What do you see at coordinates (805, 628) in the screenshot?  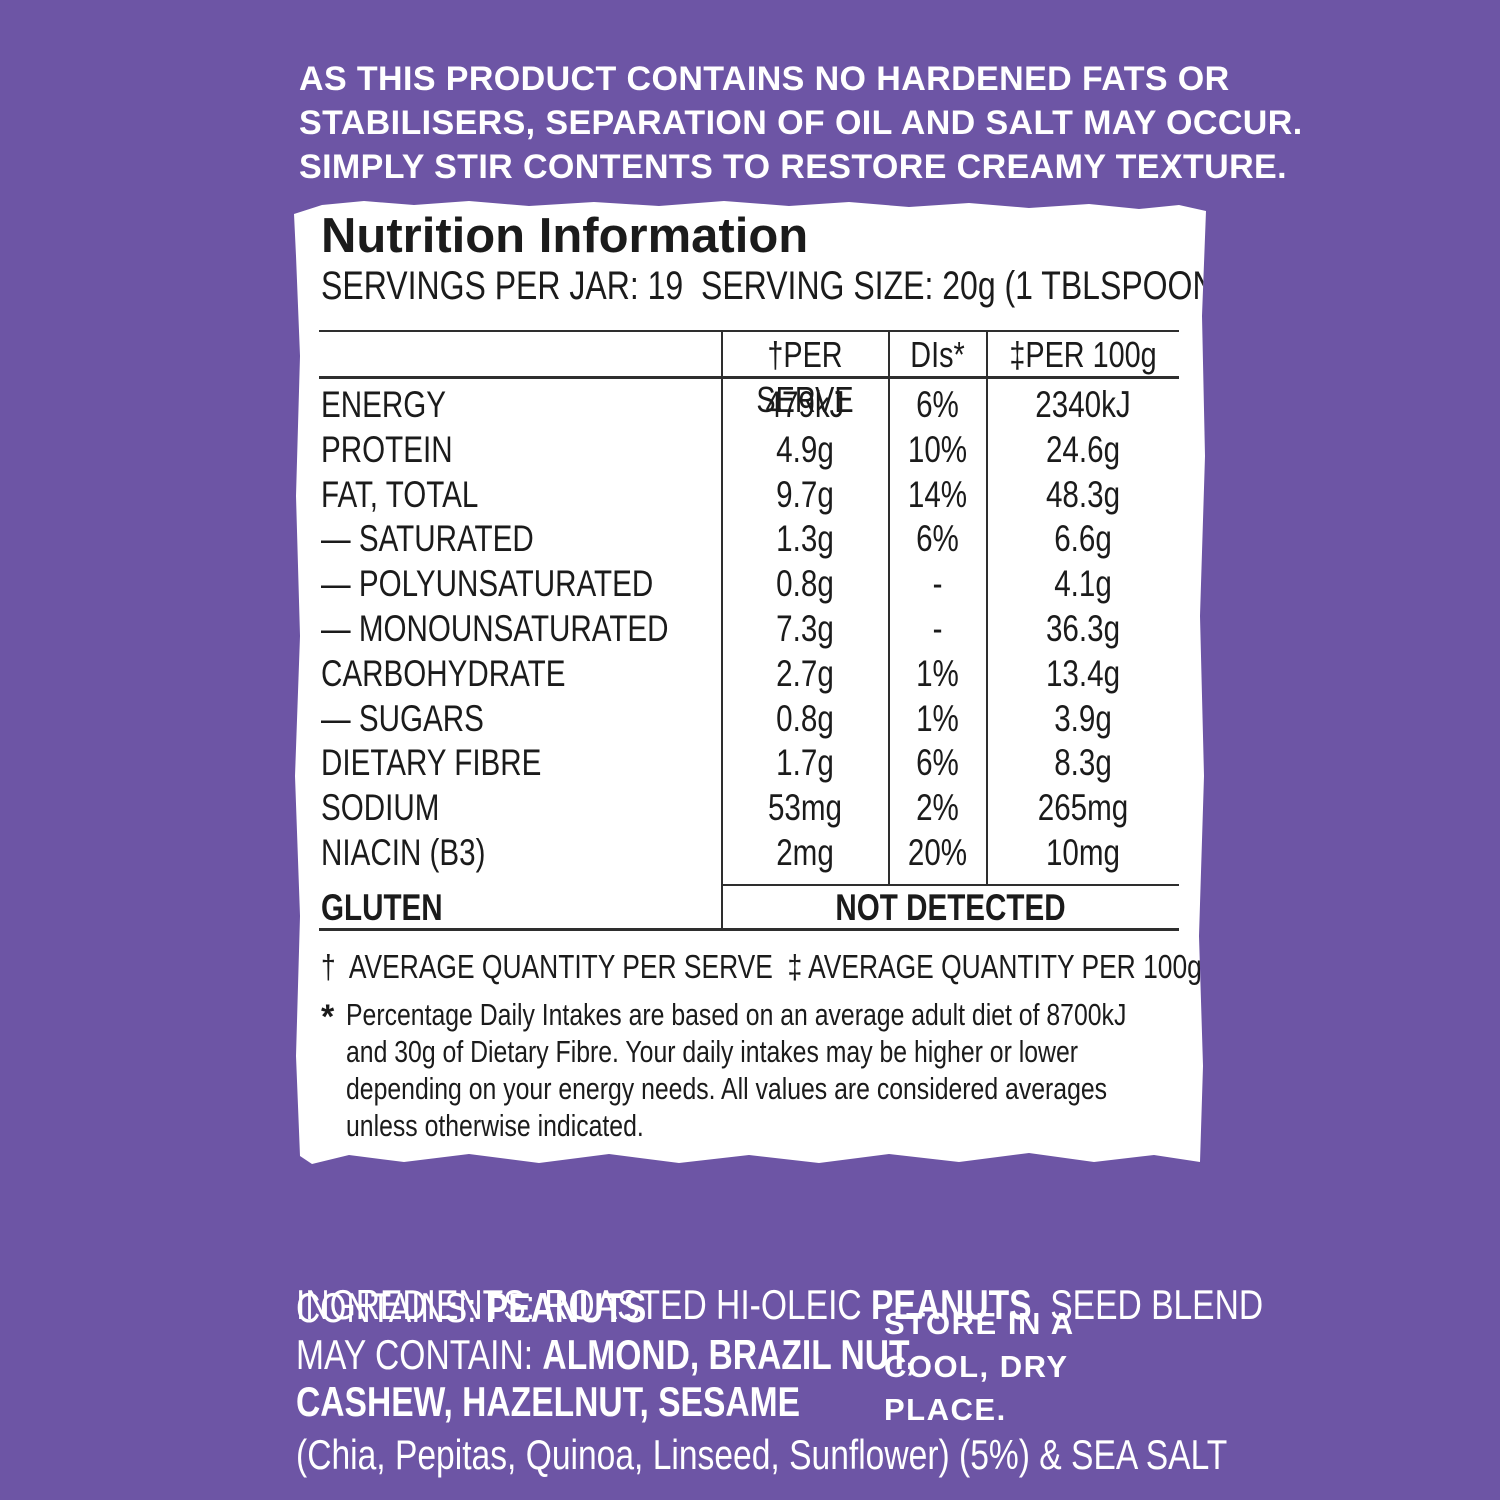 I see `row-per-serve: 7.3g` at bounding box center [805, 628].